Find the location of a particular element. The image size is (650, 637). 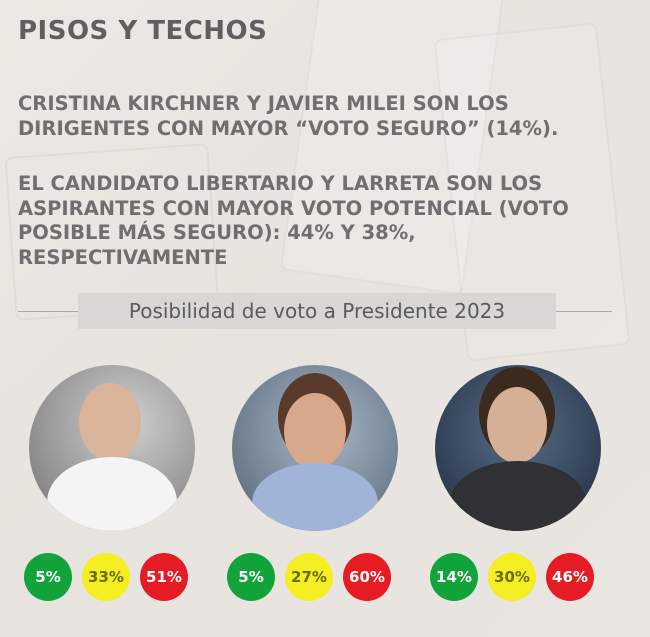

voto-posible-badge: 30% is located at coordinates (512, 577).